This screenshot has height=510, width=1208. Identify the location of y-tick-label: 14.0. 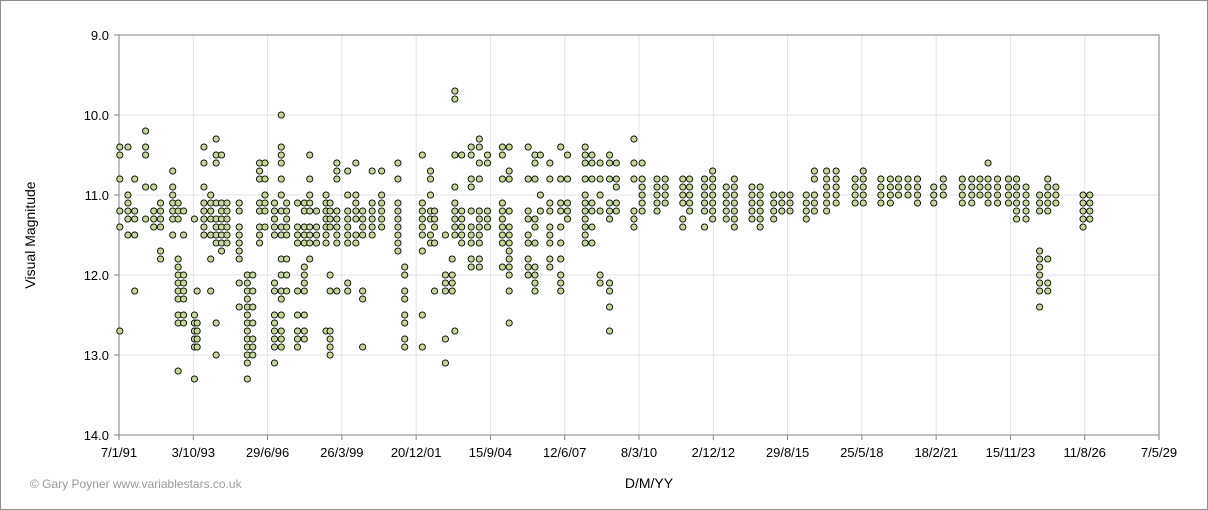
(96, 435).